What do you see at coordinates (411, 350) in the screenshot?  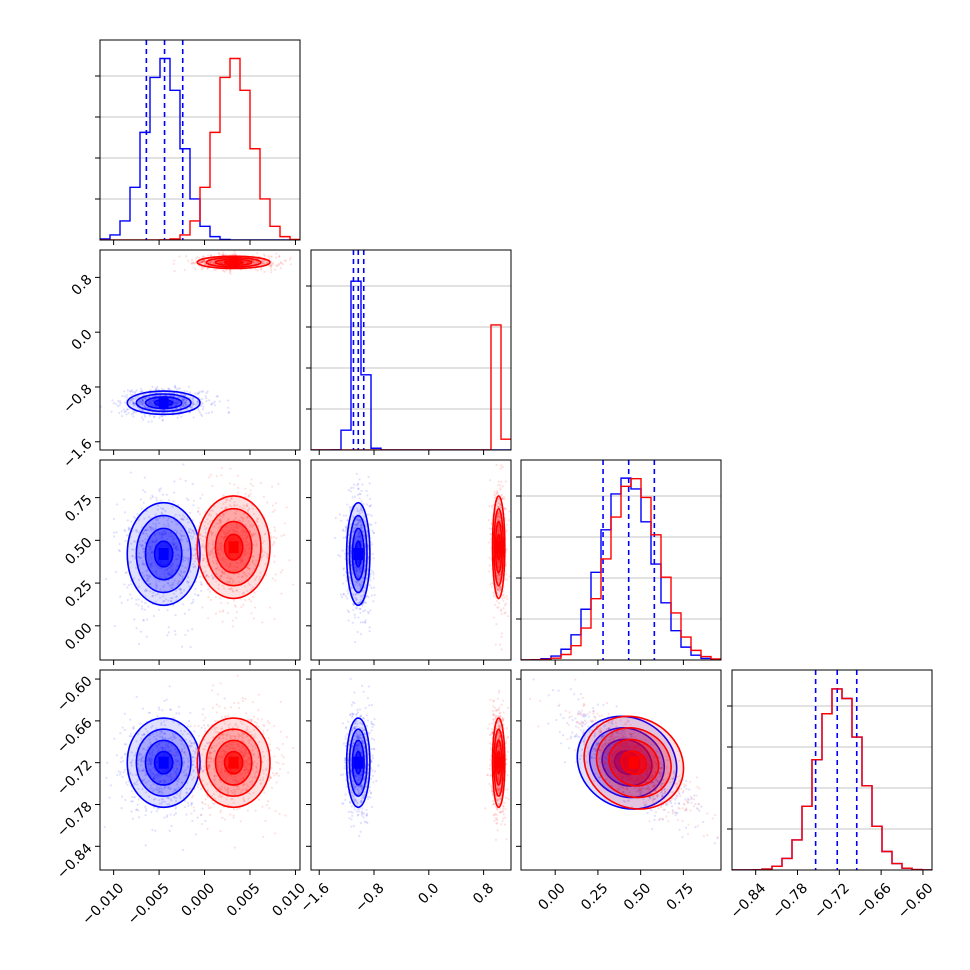 I see `panel-frame` at bounding box center [411, 350].